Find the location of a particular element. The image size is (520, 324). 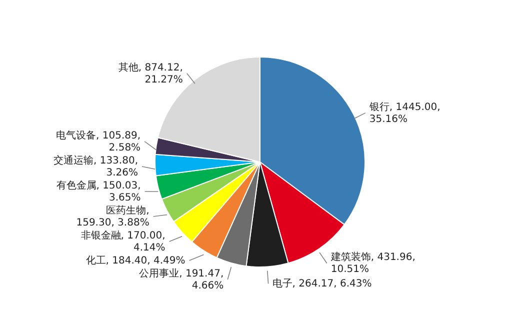

slice-label: 公用事业, 191.47, 4.66% is located at coordinates (181, 279).